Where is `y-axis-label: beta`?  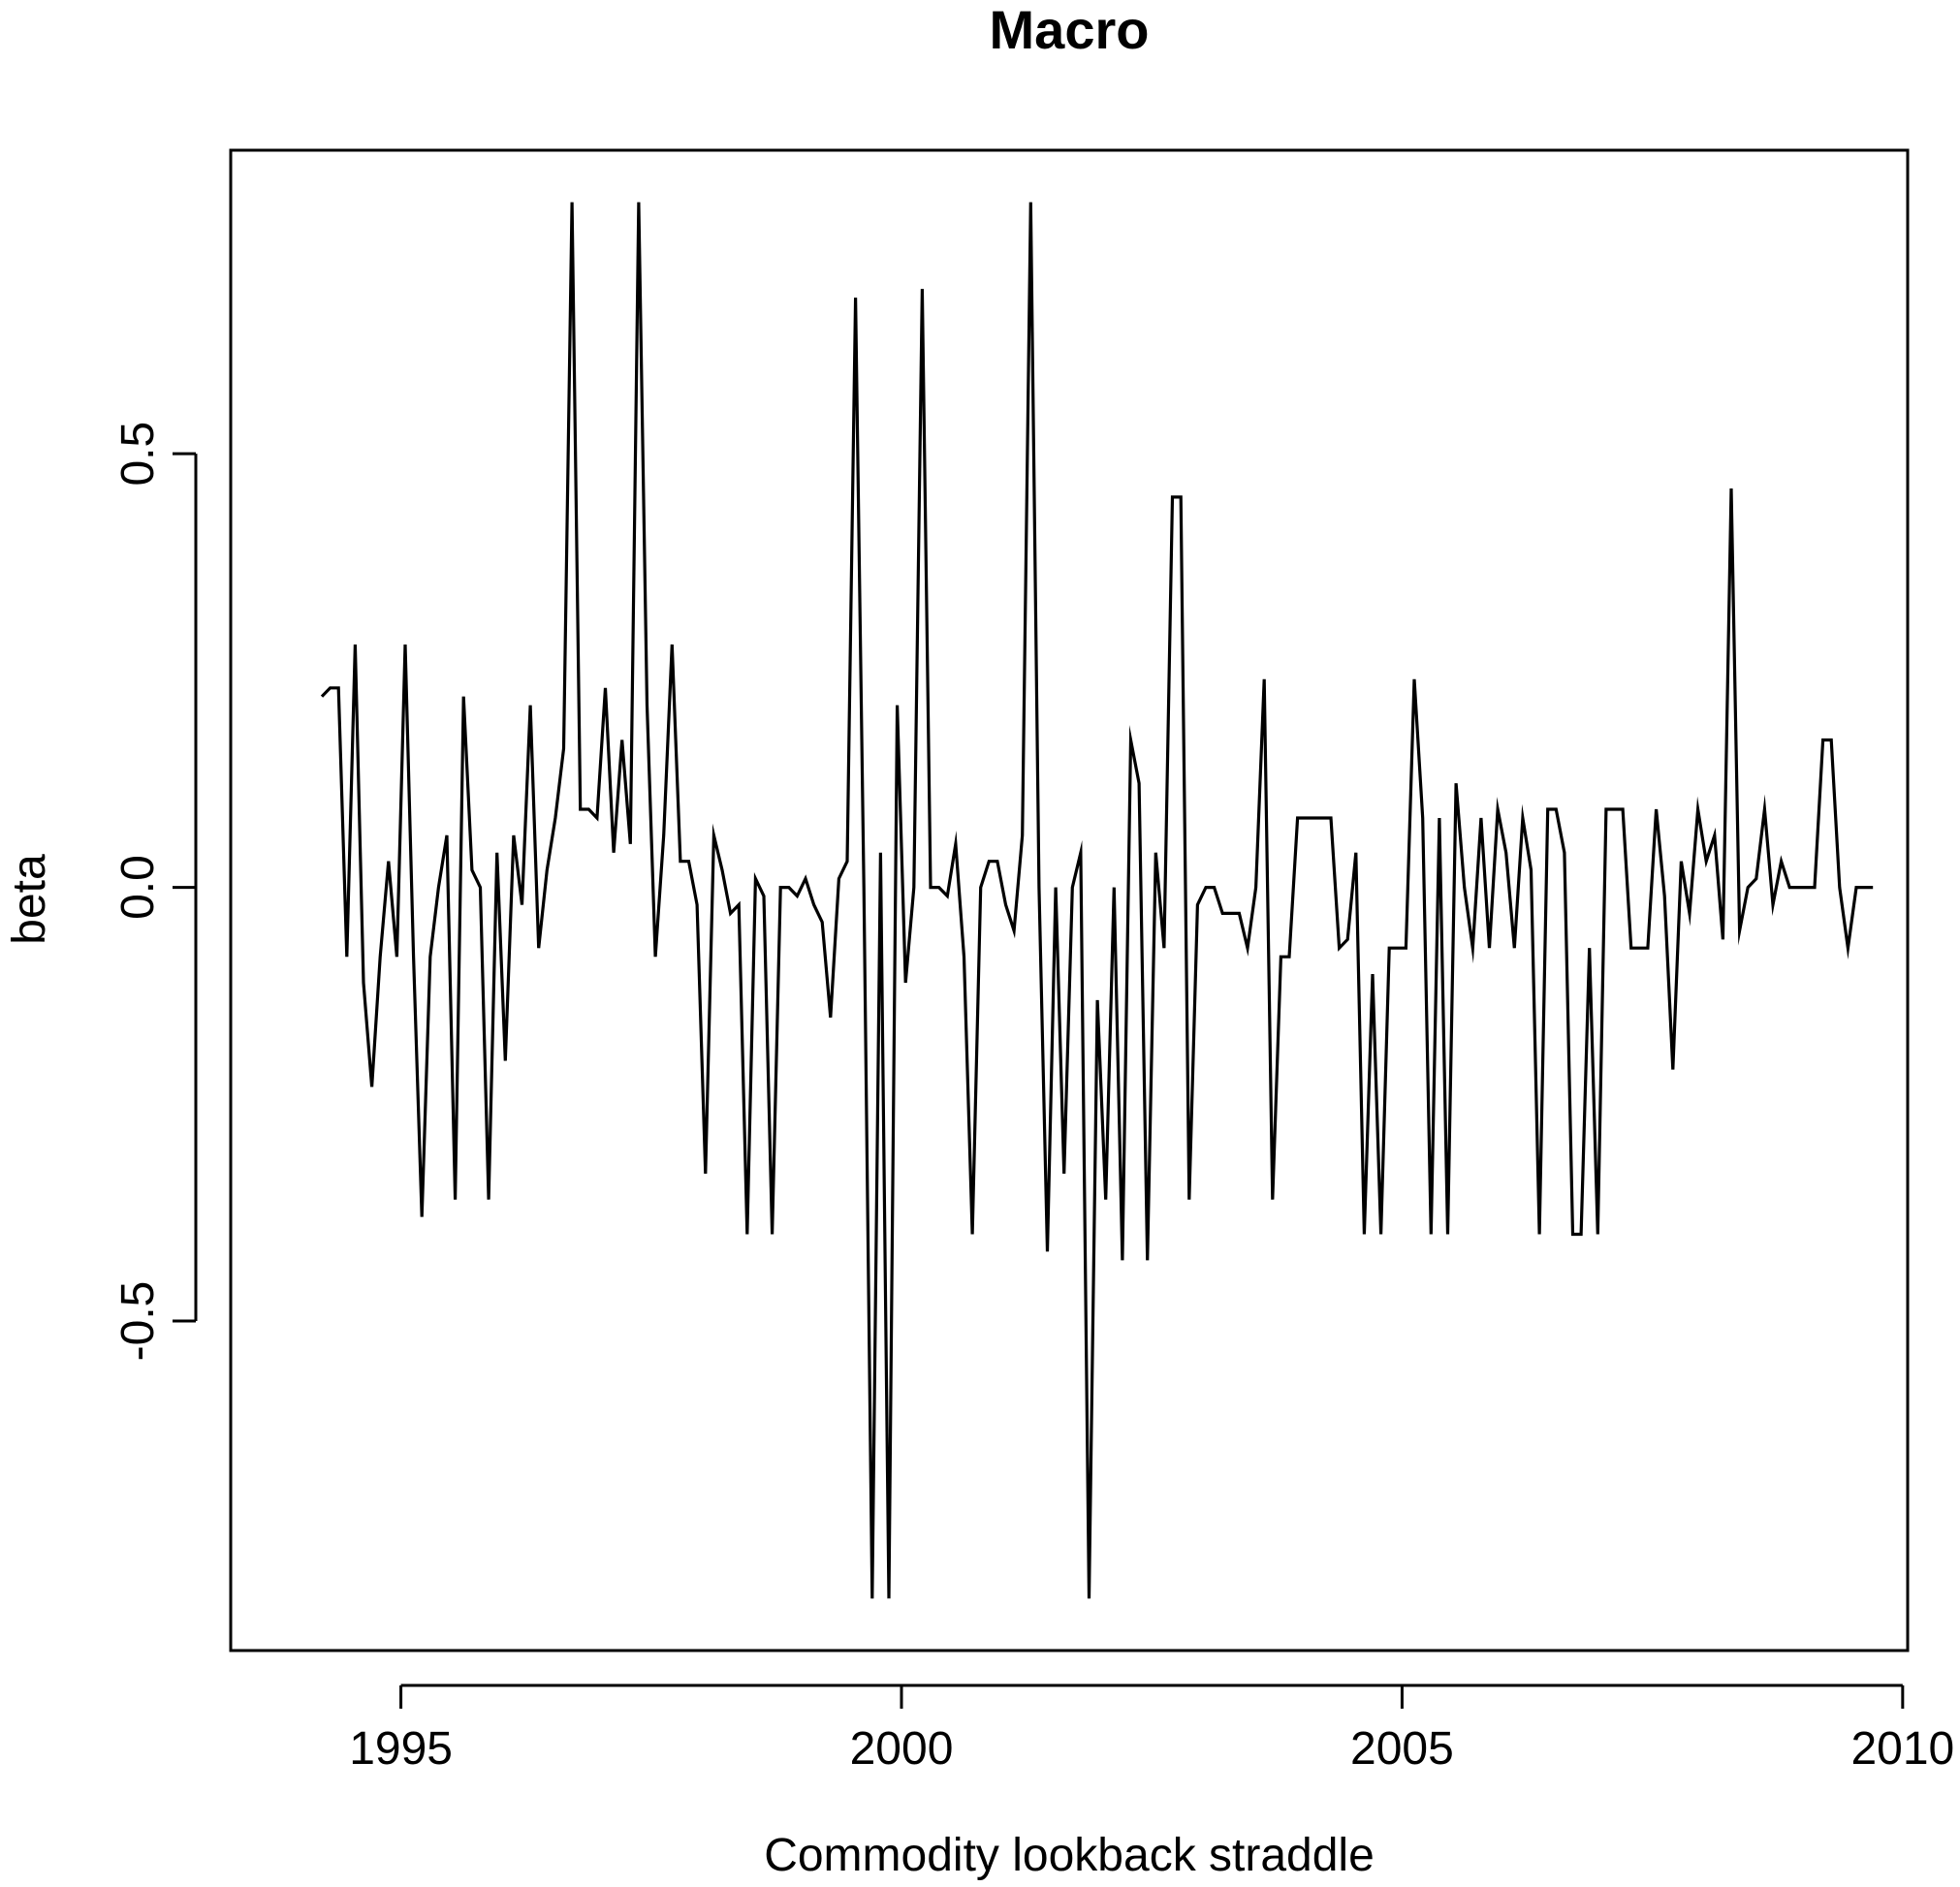
y-axis-label: beta is located at coordinates (29, 900).